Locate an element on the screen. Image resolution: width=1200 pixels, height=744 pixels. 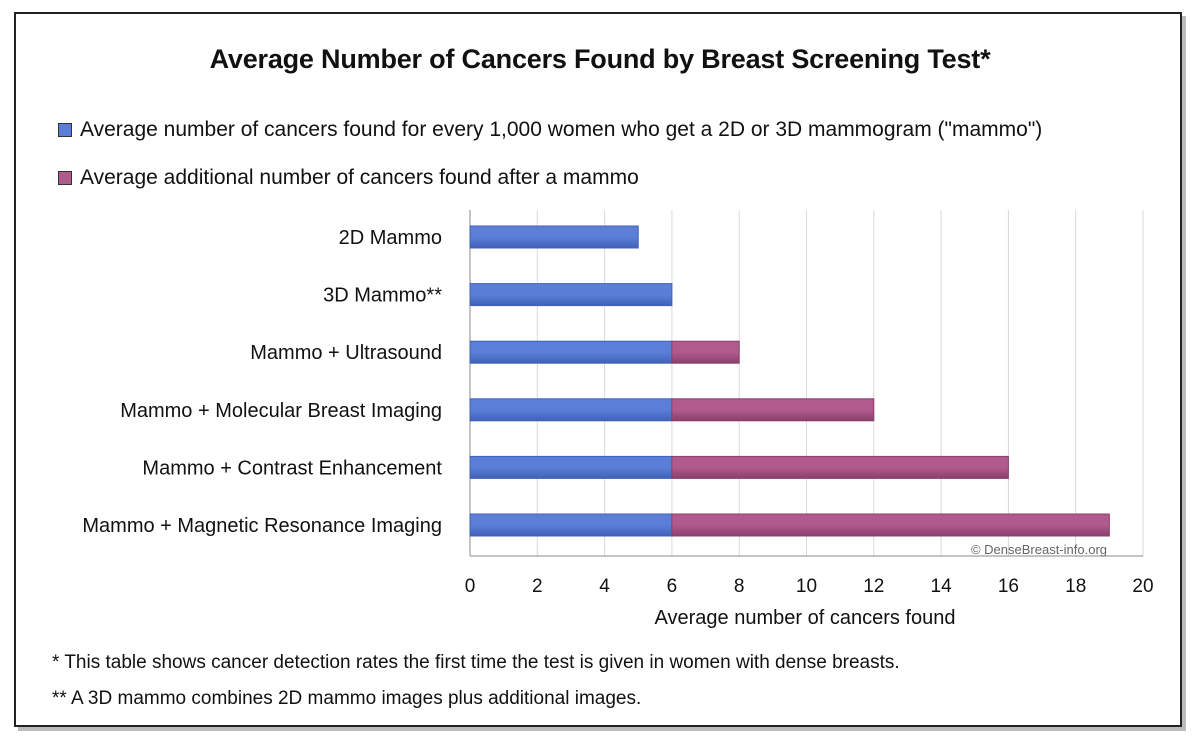
x-tick-label: 14 is located at coordinates (942, 586).